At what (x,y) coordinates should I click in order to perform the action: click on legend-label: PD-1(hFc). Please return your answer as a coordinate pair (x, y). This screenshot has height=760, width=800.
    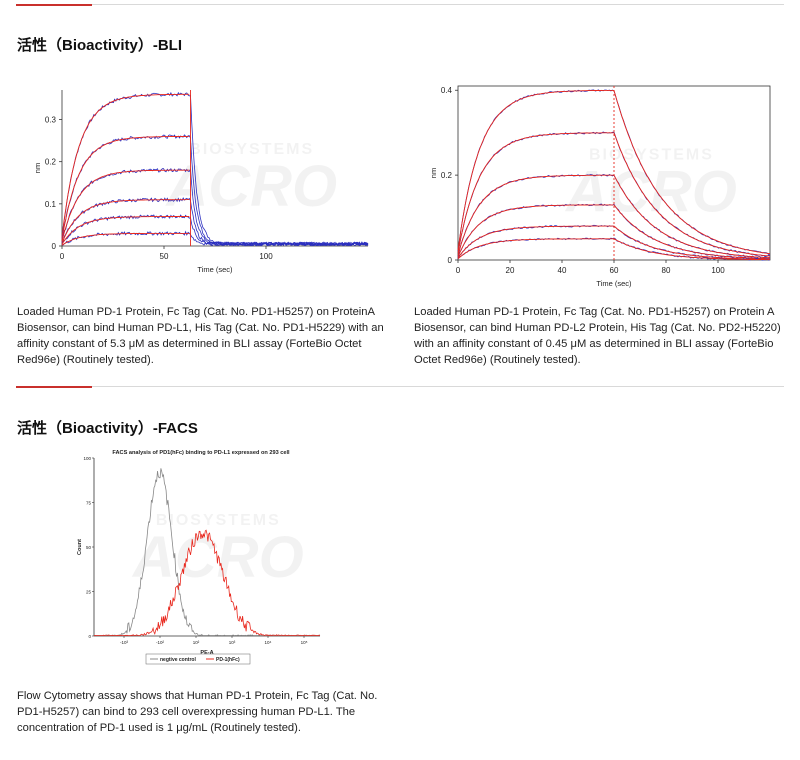
    Looking at the image, I should click on (228, 660).